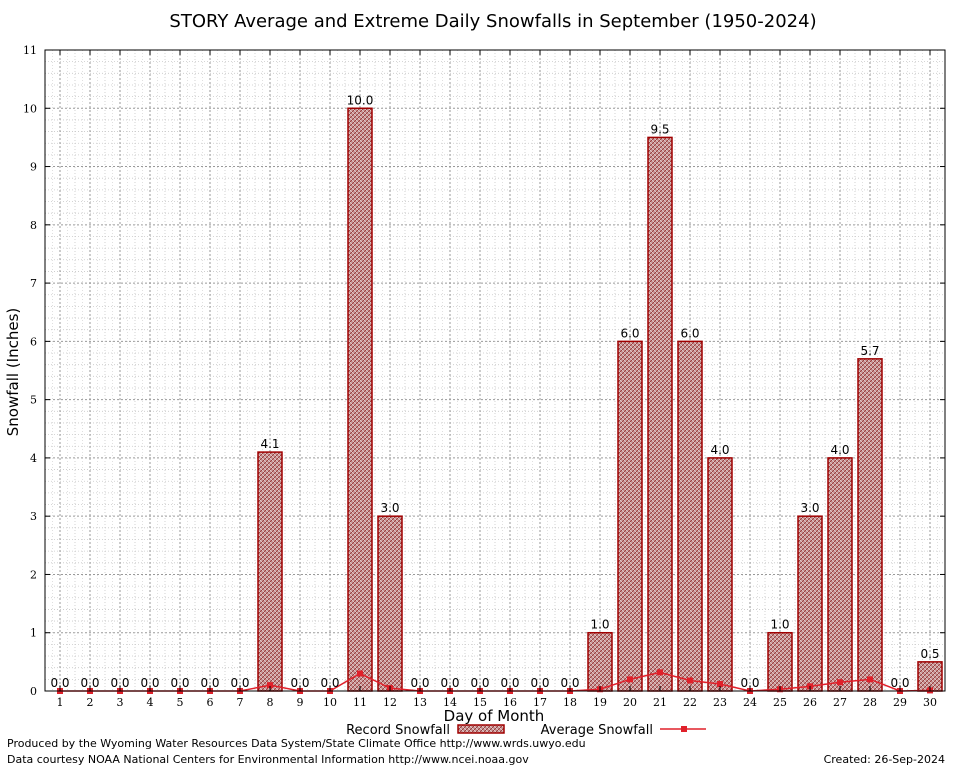 This screenshot has width=954, height=768. What do you see at coordinates (33, 691) in the screenshot?
I see `y-tick-label: 0` at bounding box center [33, 691].